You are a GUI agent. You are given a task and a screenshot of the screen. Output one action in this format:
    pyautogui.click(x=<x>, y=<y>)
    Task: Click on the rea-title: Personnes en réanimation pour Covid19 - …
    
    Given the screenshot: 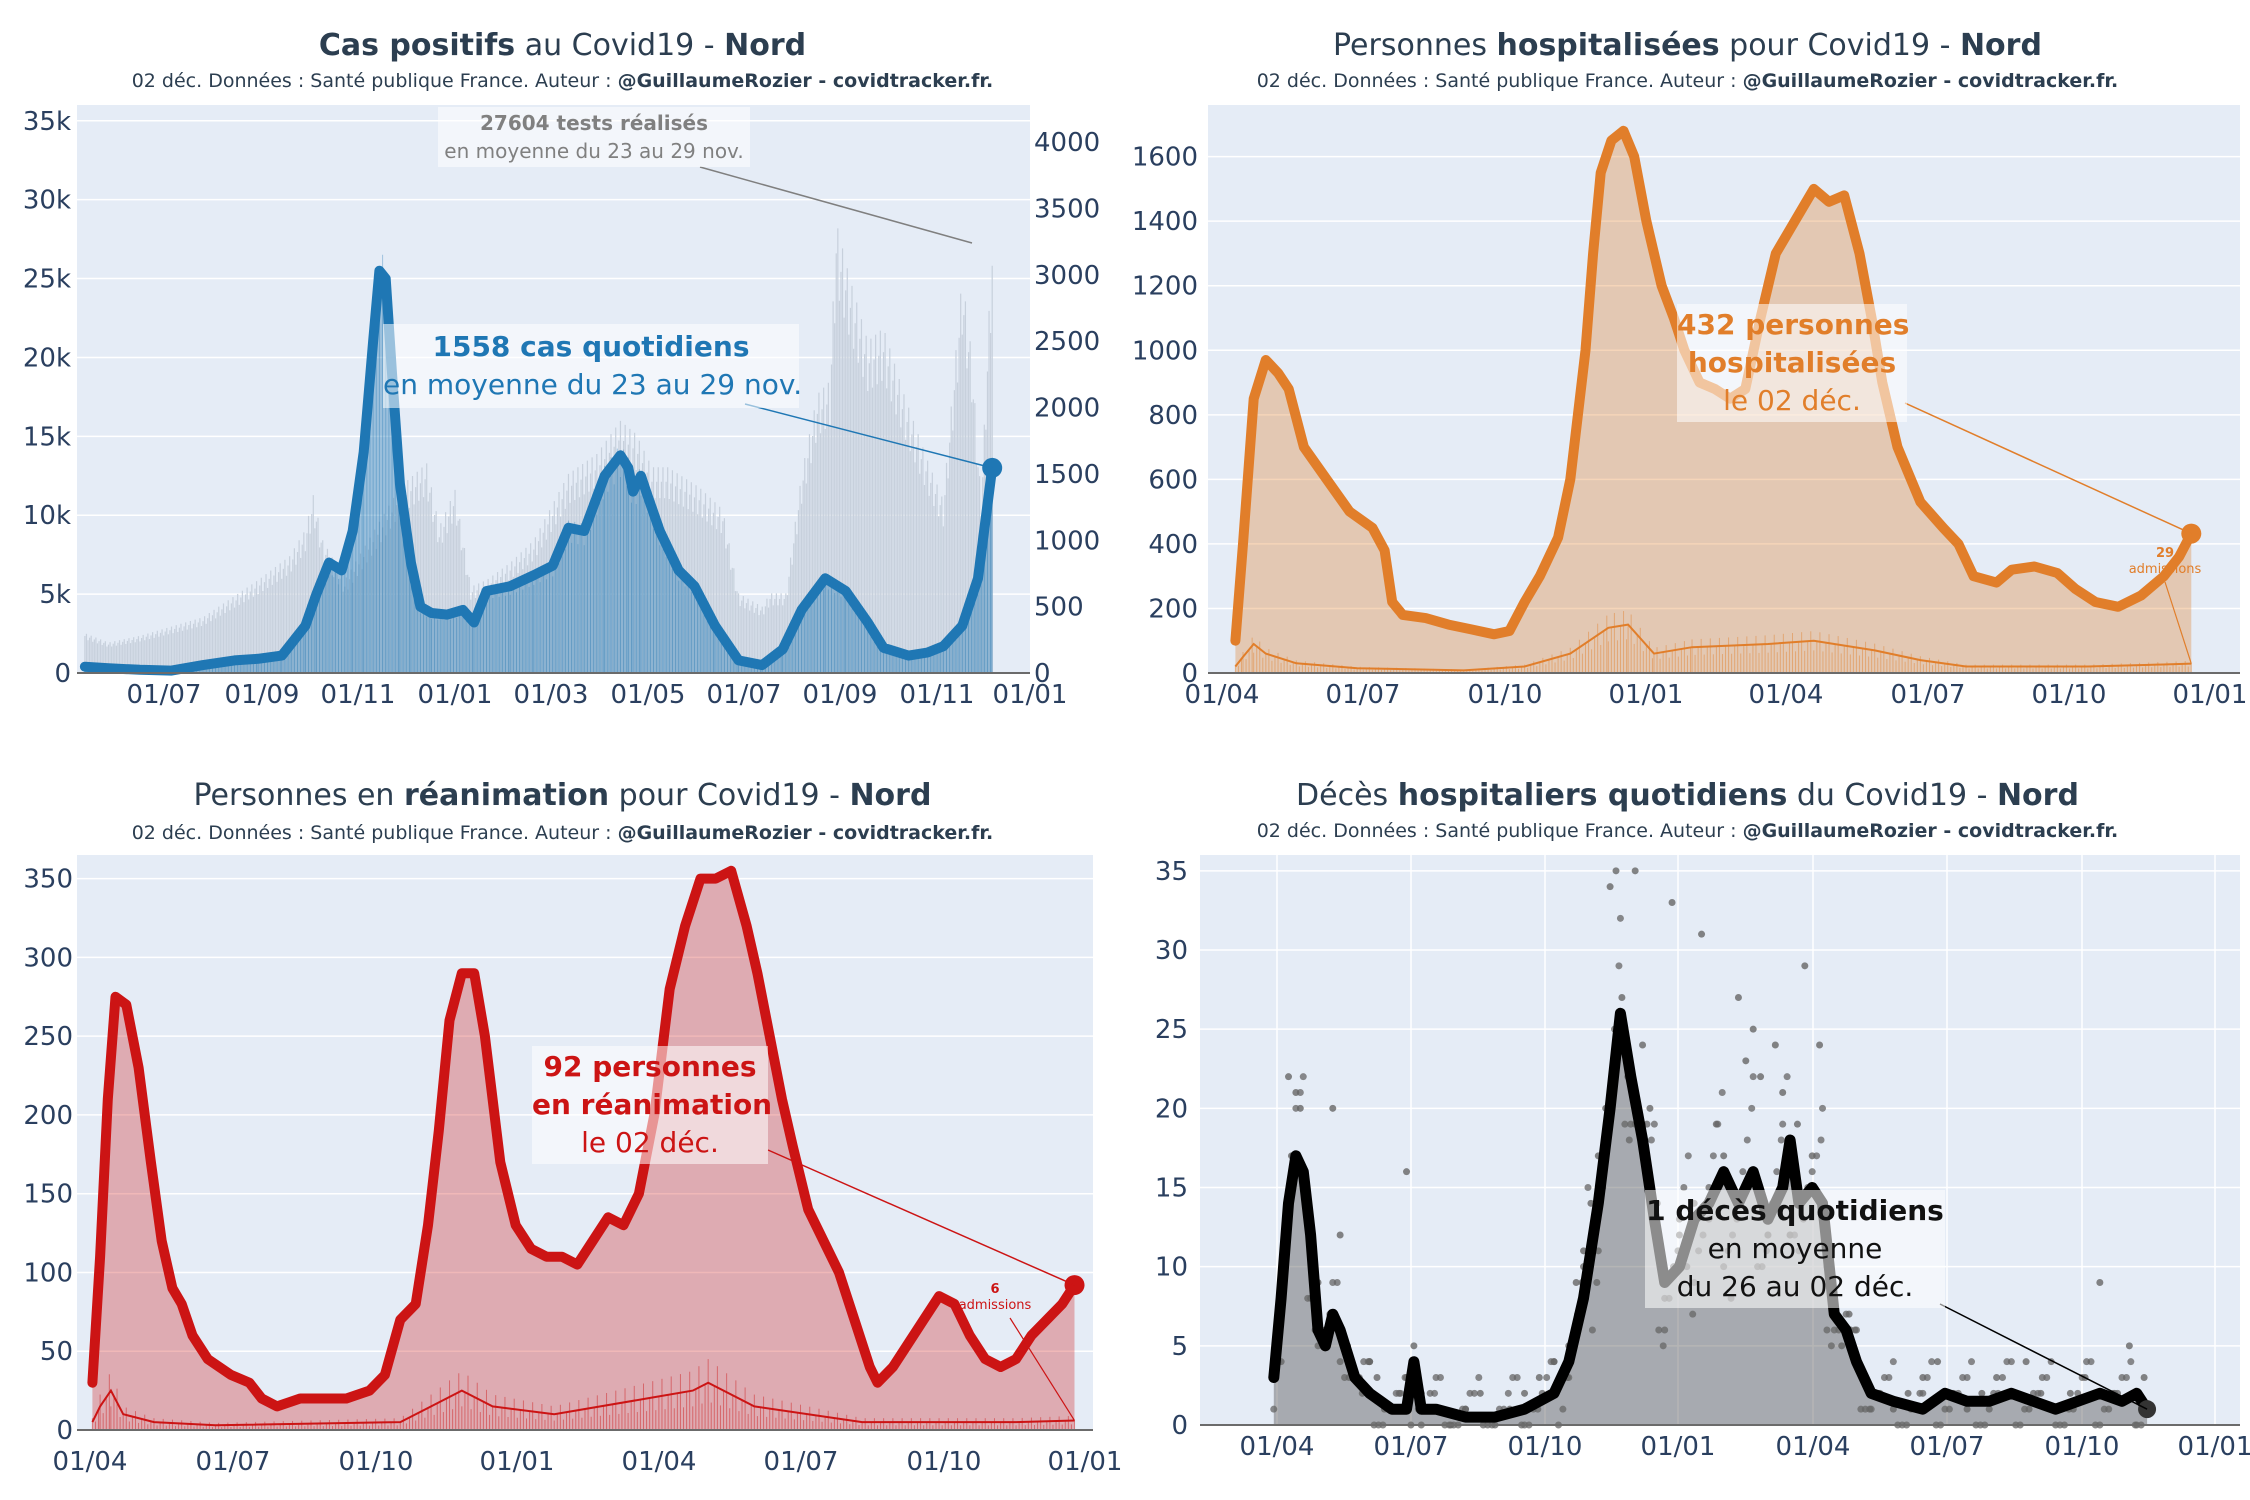 What is the action you would take?
    pyautogui.click(x=562, y=795)
    